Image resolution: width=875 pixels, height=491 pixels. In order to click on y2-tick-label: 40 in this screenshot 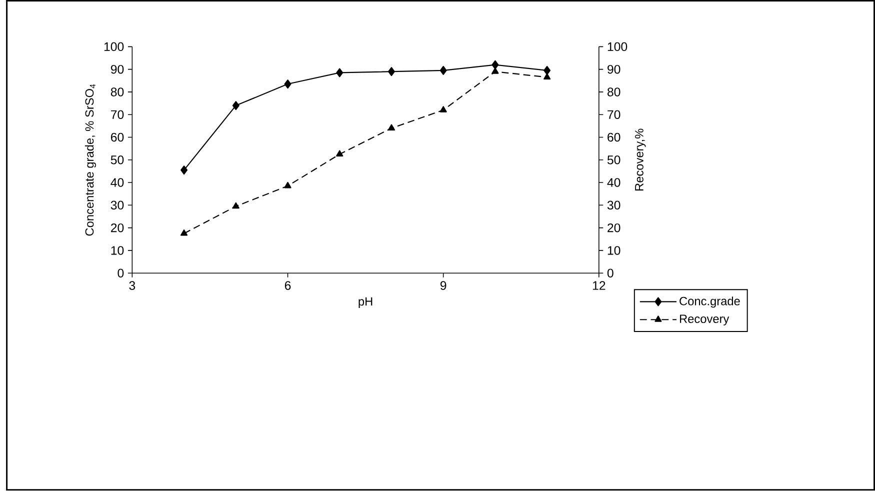, I will do `click(613, 183)`.